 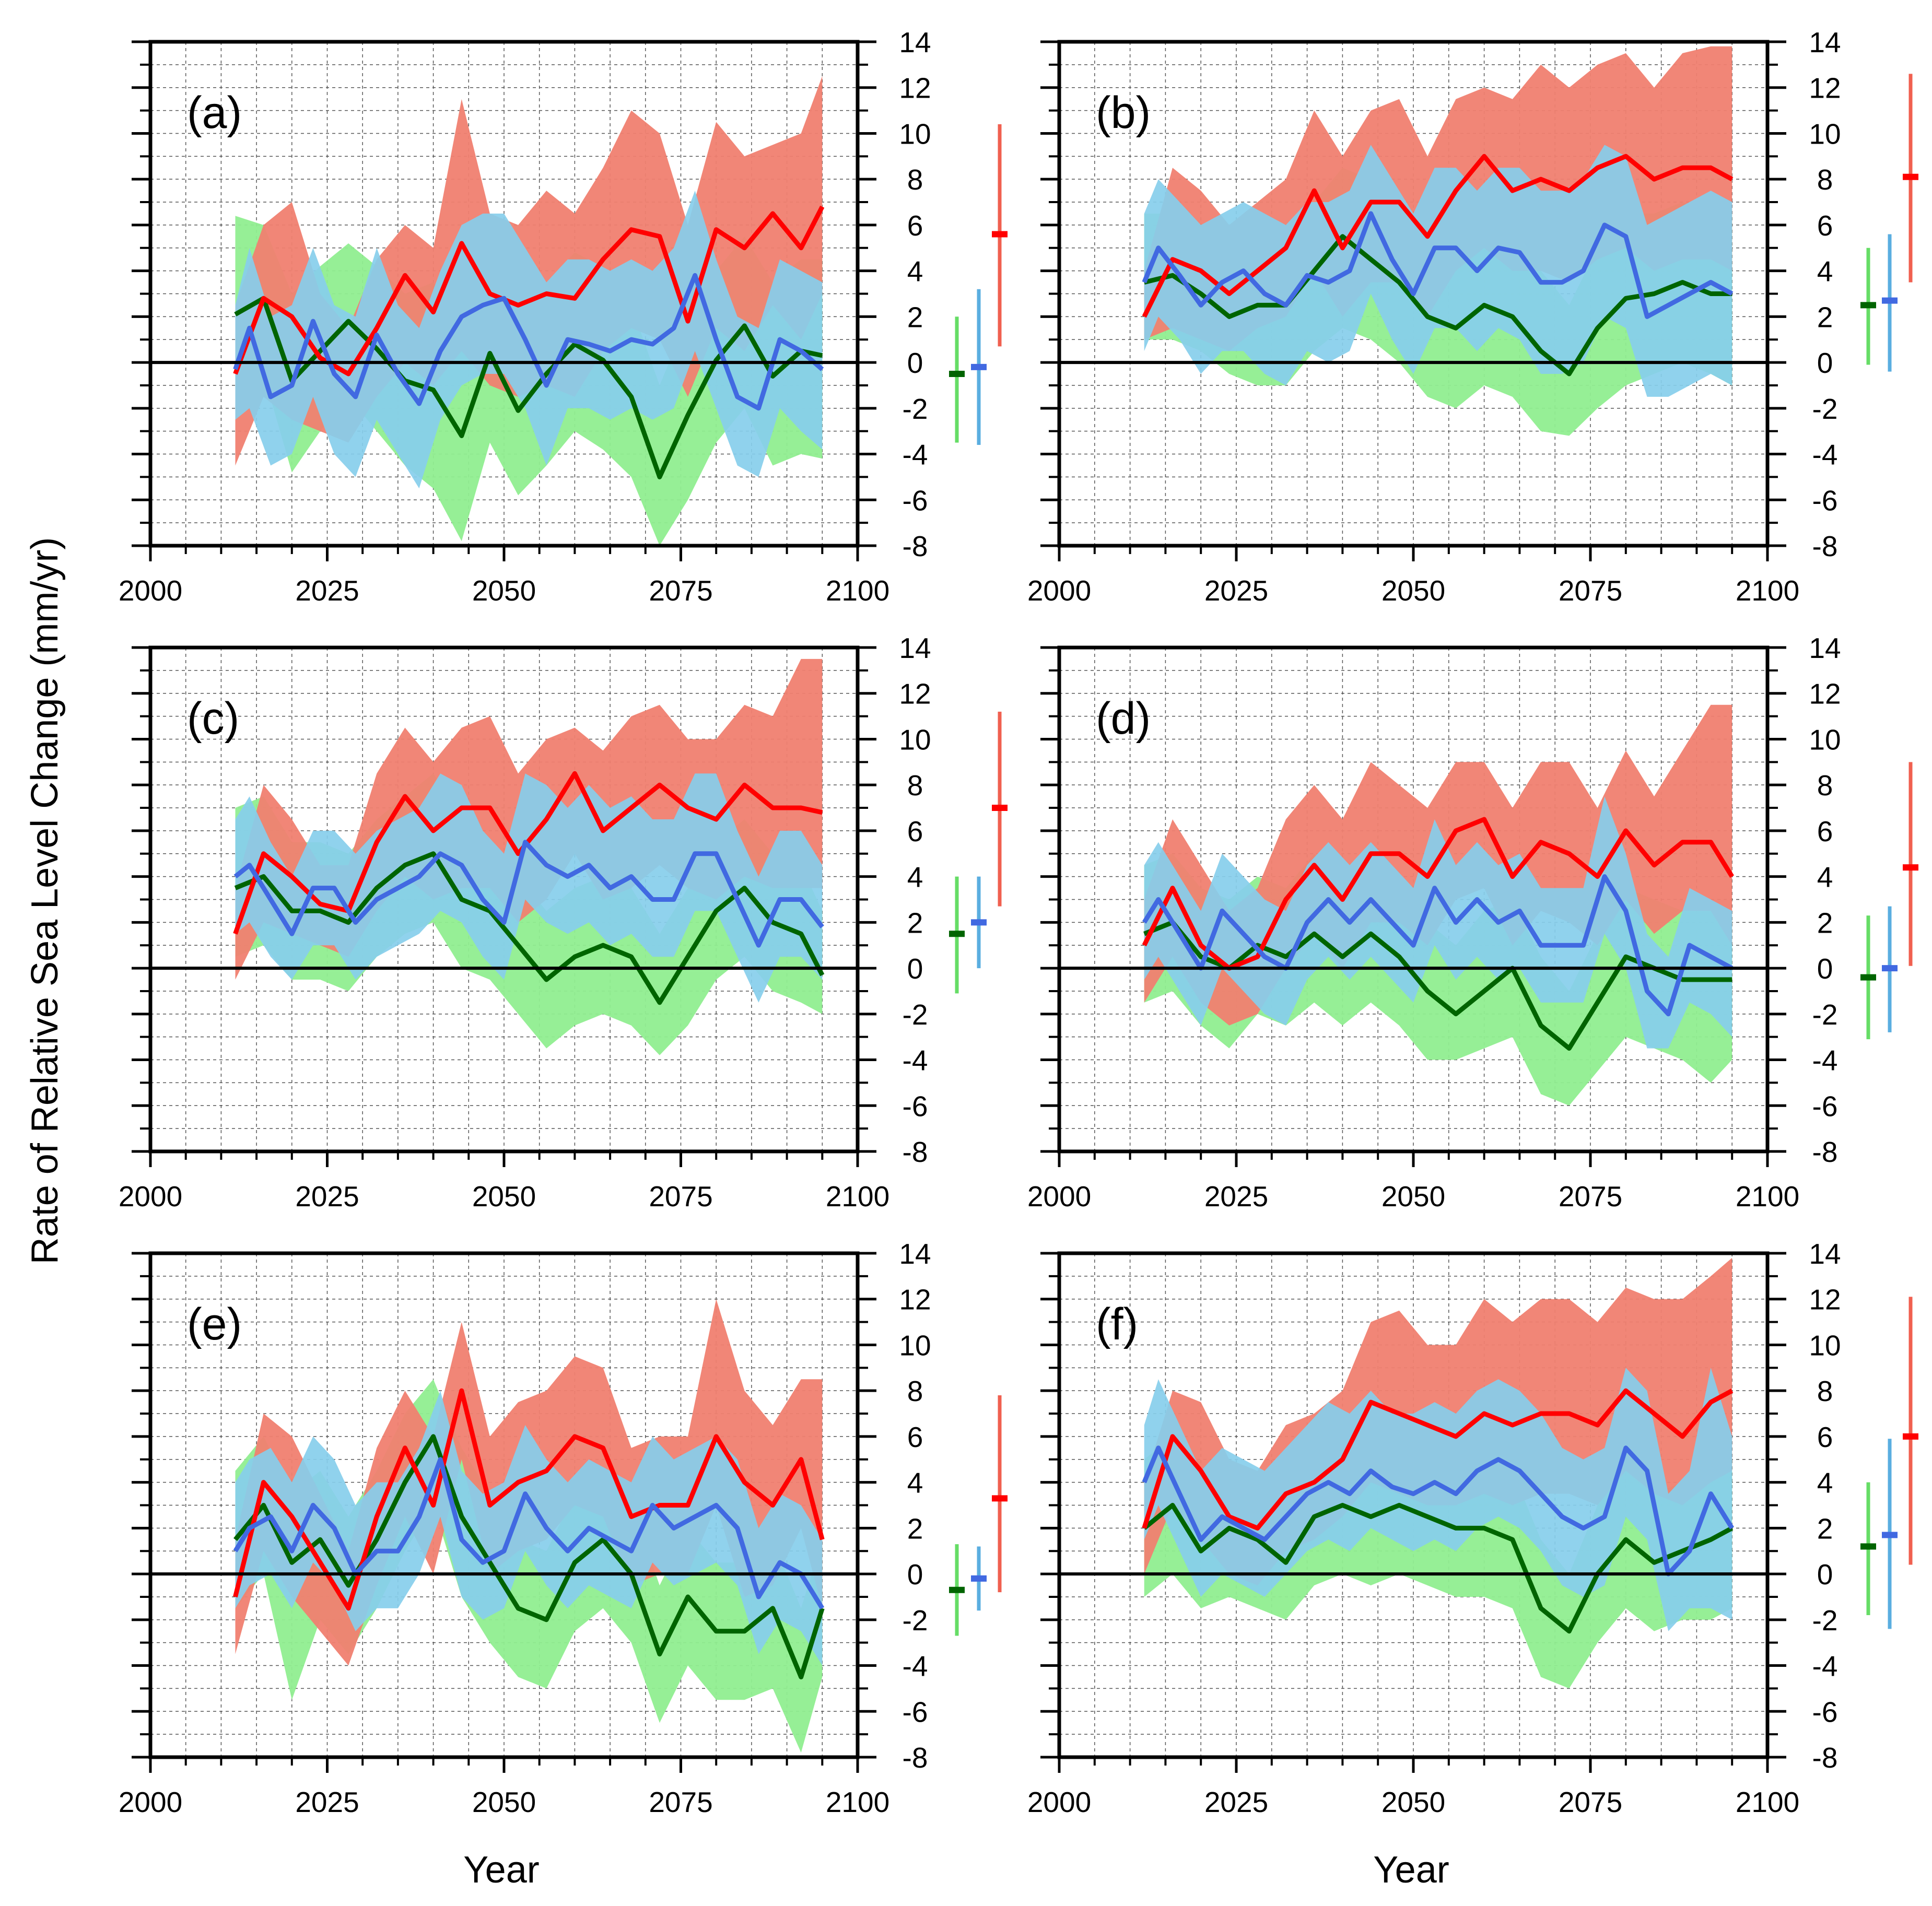 What do you see at coordinates (1123, 719) in the screenshot?
I see `panel-label: (d)` at bounding box center [1123, 719].